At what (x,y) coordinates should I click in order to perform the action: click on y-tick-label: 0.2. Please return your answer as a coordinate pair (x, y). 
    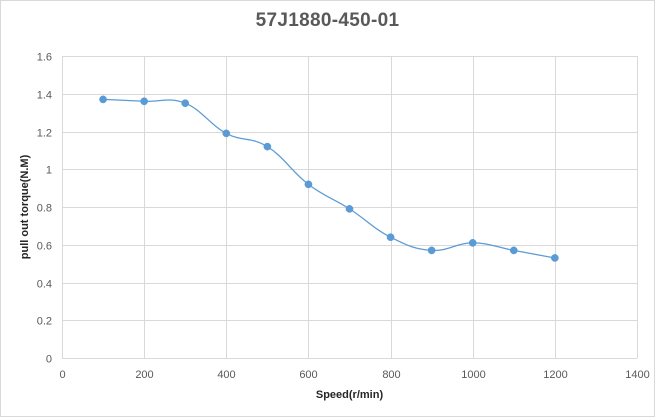
    Looking at the image, I should click on (44, 322).